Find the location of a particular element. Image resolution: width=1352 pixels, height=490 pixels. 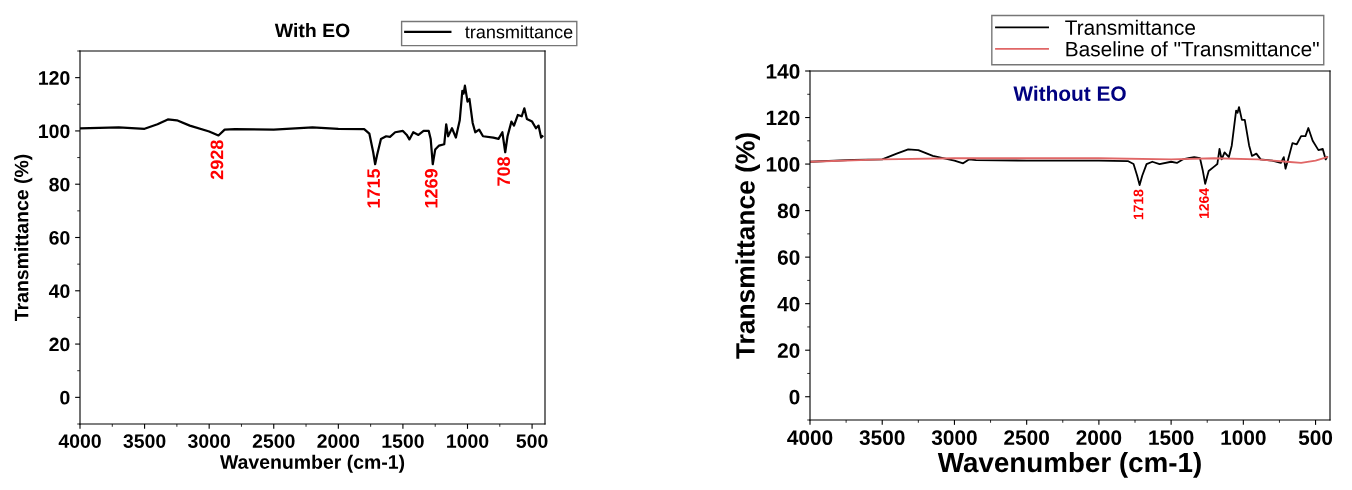

legend-label: transmittance is located at coordinates (519, 32).